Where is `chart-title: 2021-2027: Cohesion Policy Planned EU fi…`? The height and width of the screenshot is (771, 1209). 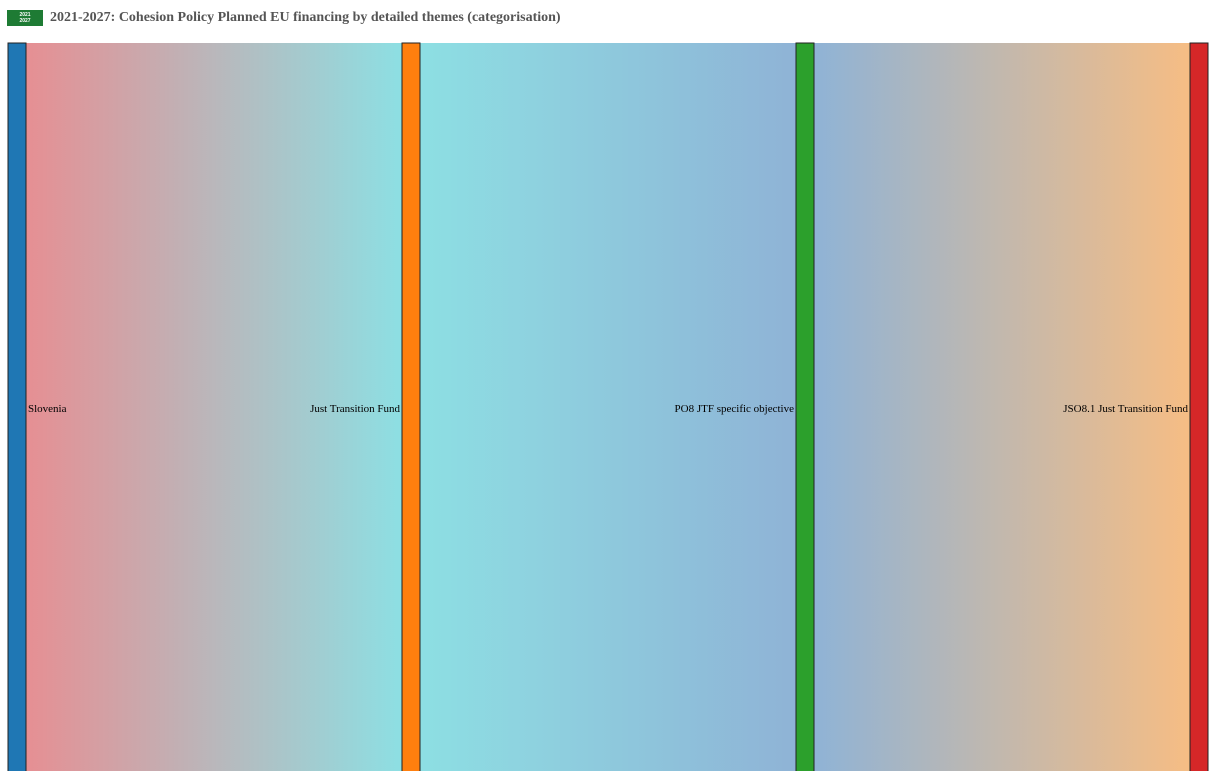
chart-title: 2021-2027: Cohesion Policy Planned EU fi… is located at coordinates (305, 17).